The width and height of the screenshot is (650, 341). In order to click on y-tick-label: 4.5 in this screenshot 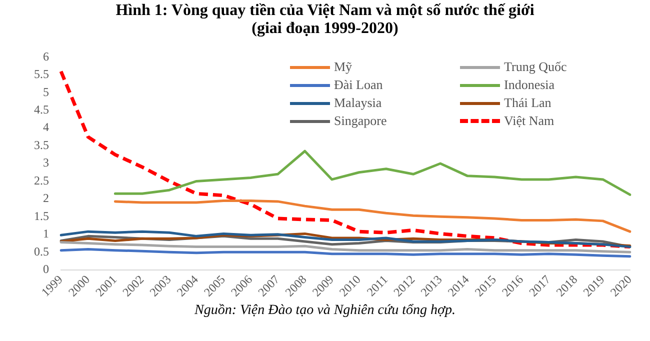, I will do `click(41, 109)`.